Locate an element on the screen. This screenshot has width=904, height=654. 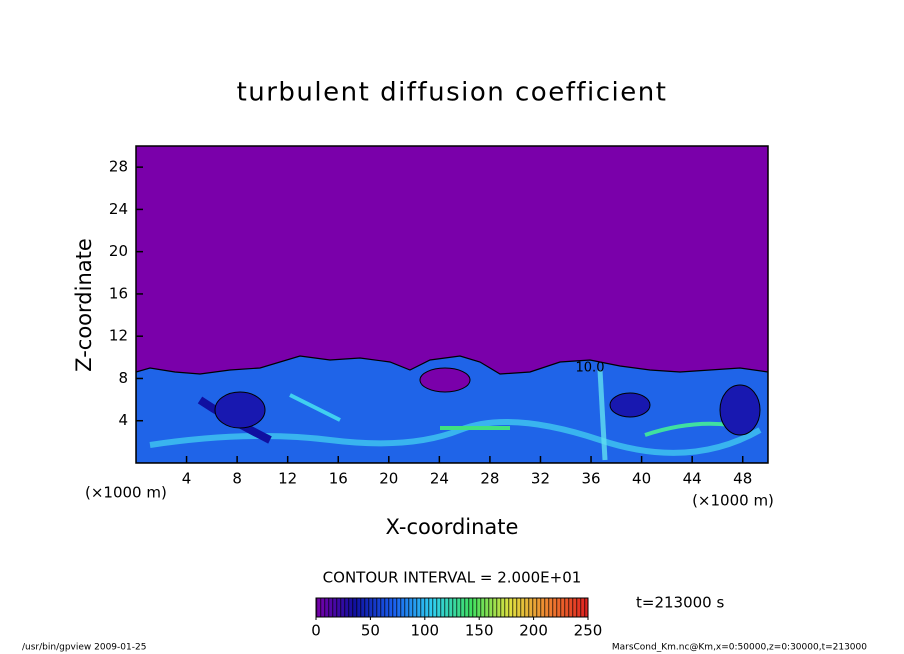
y-tick-label: 24 is located at coordinates (118, 209).